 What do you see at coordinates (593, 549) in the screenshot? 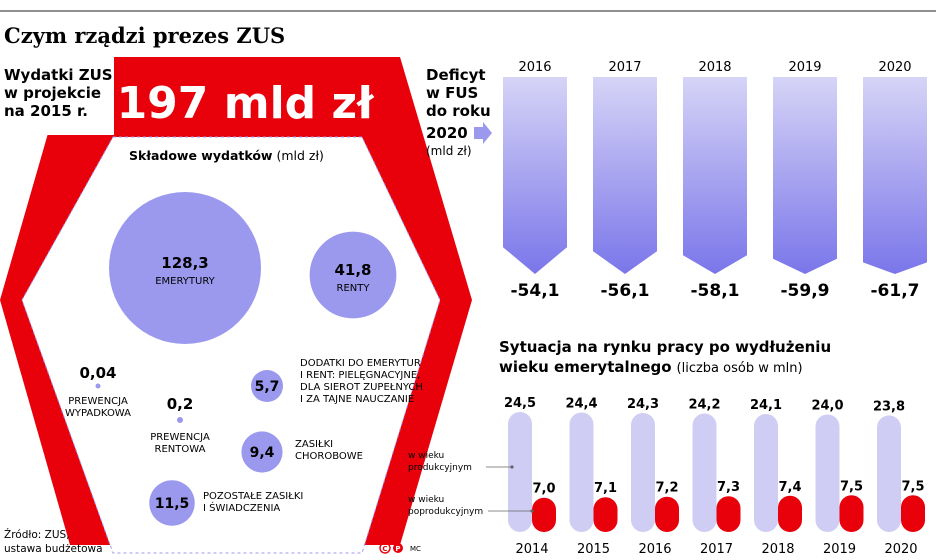
I see `labor-year-2015: 2015` at bounding box center [593, 549].